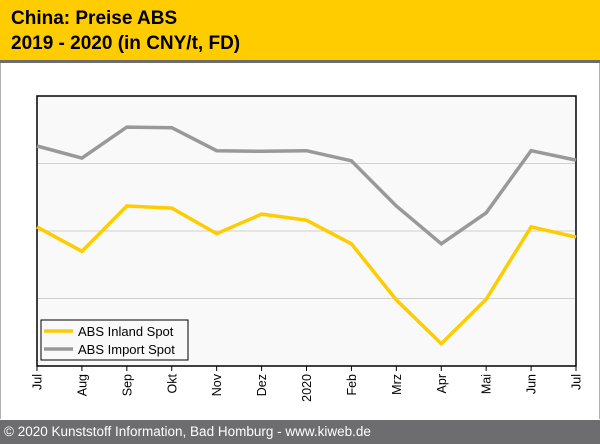  Describe the element at coordinates (262, 385) in the screenshot. I see `x-tick-label: Dez` at that location.